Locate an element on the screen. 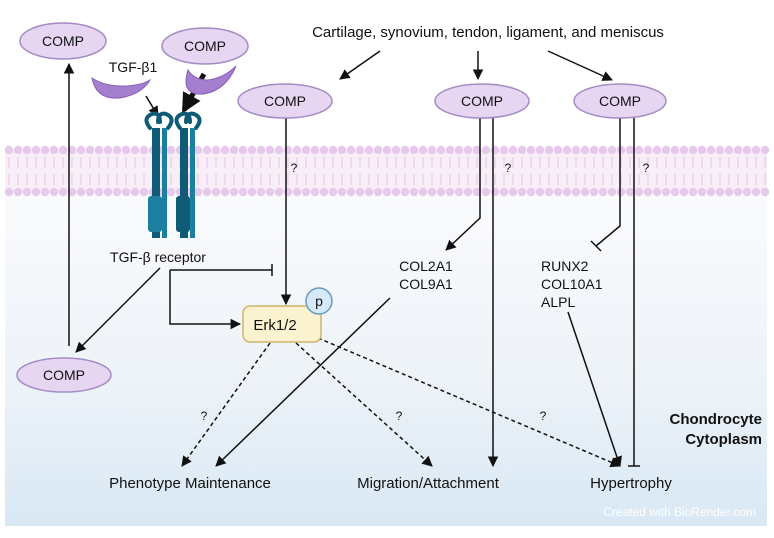  uncertain-arrows is located at coordinates (401, 402).